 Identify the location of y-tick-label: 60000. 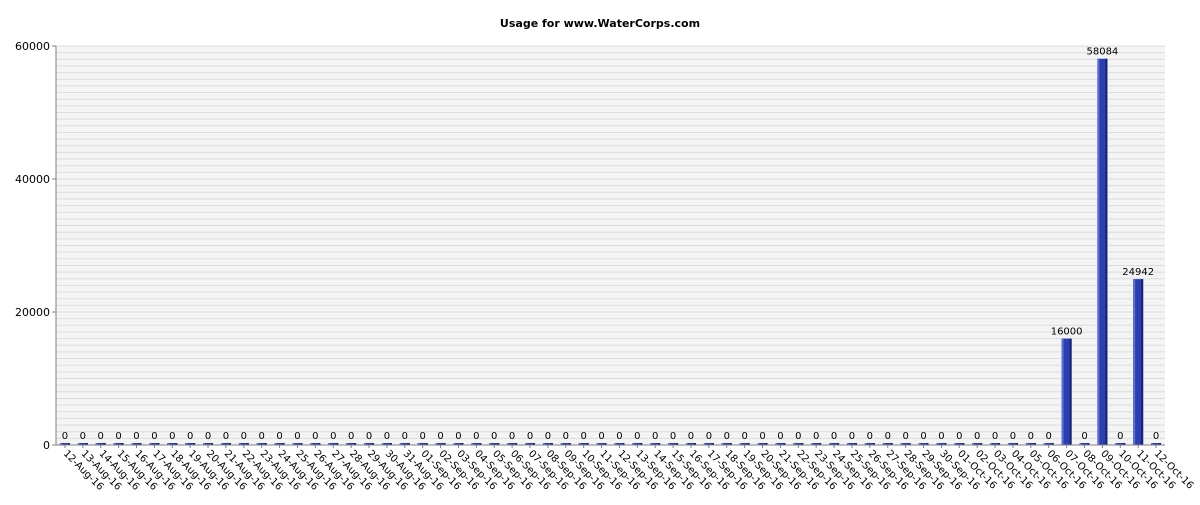
(32, 46).